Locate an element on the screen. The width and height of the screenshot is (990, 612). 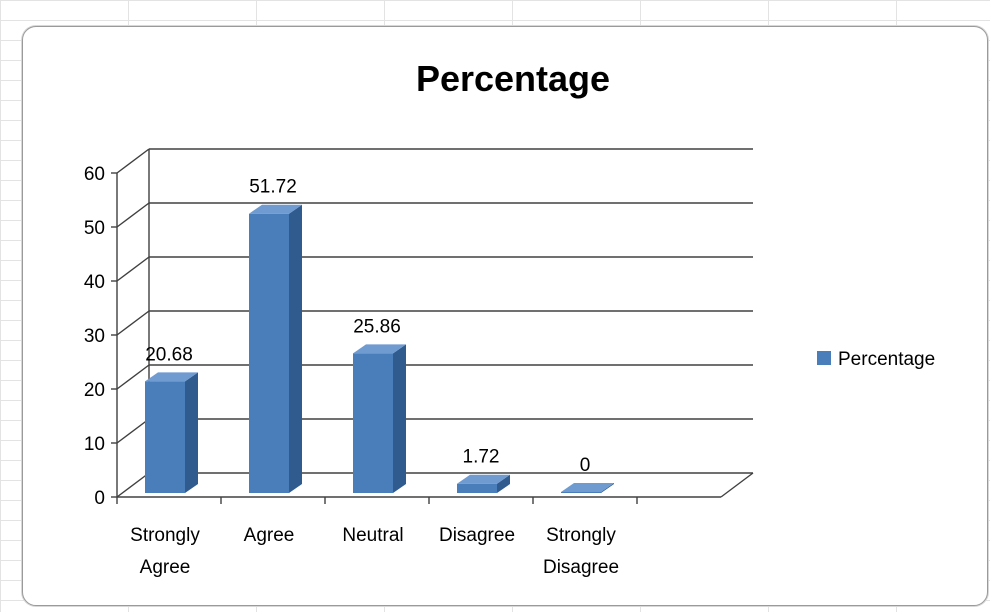
y-tick-label: 60 is located at coordinates (94, 174).